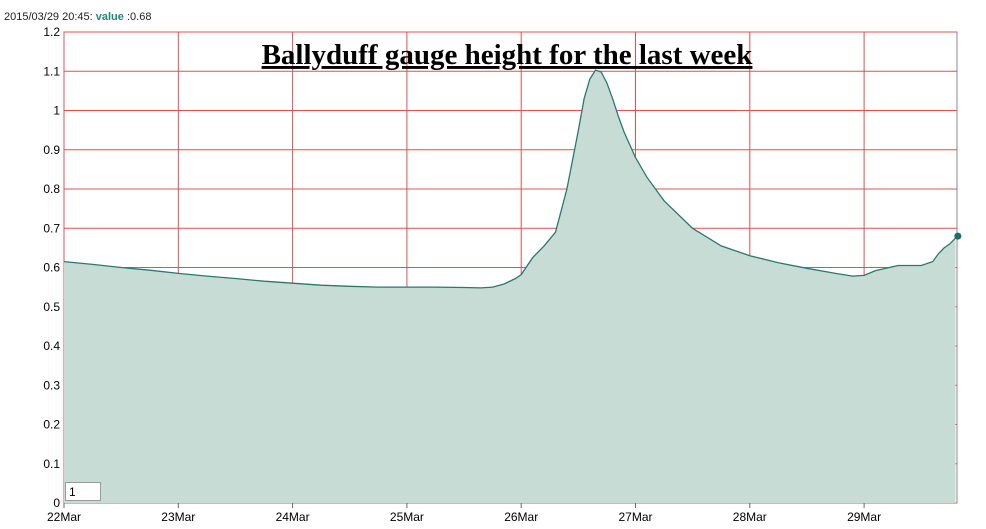  Describe the element at coordinates (48, 17) in the screenshot. I see `readout-timestamp: 2015/03/29 20:45:` at that location.